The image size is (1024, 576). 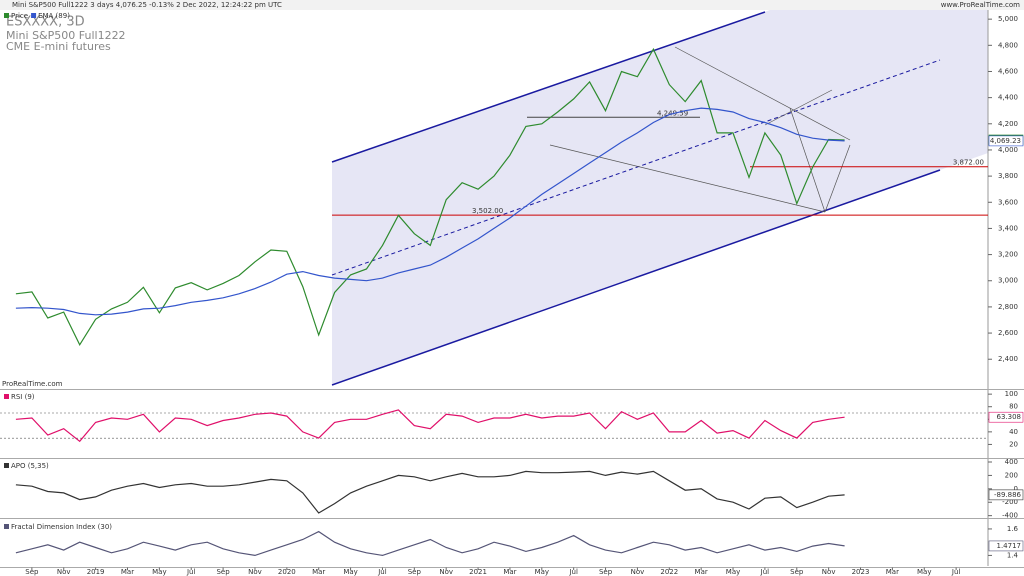 I want to click on last-value-label: -89.886, so click(x=1008, y=495).